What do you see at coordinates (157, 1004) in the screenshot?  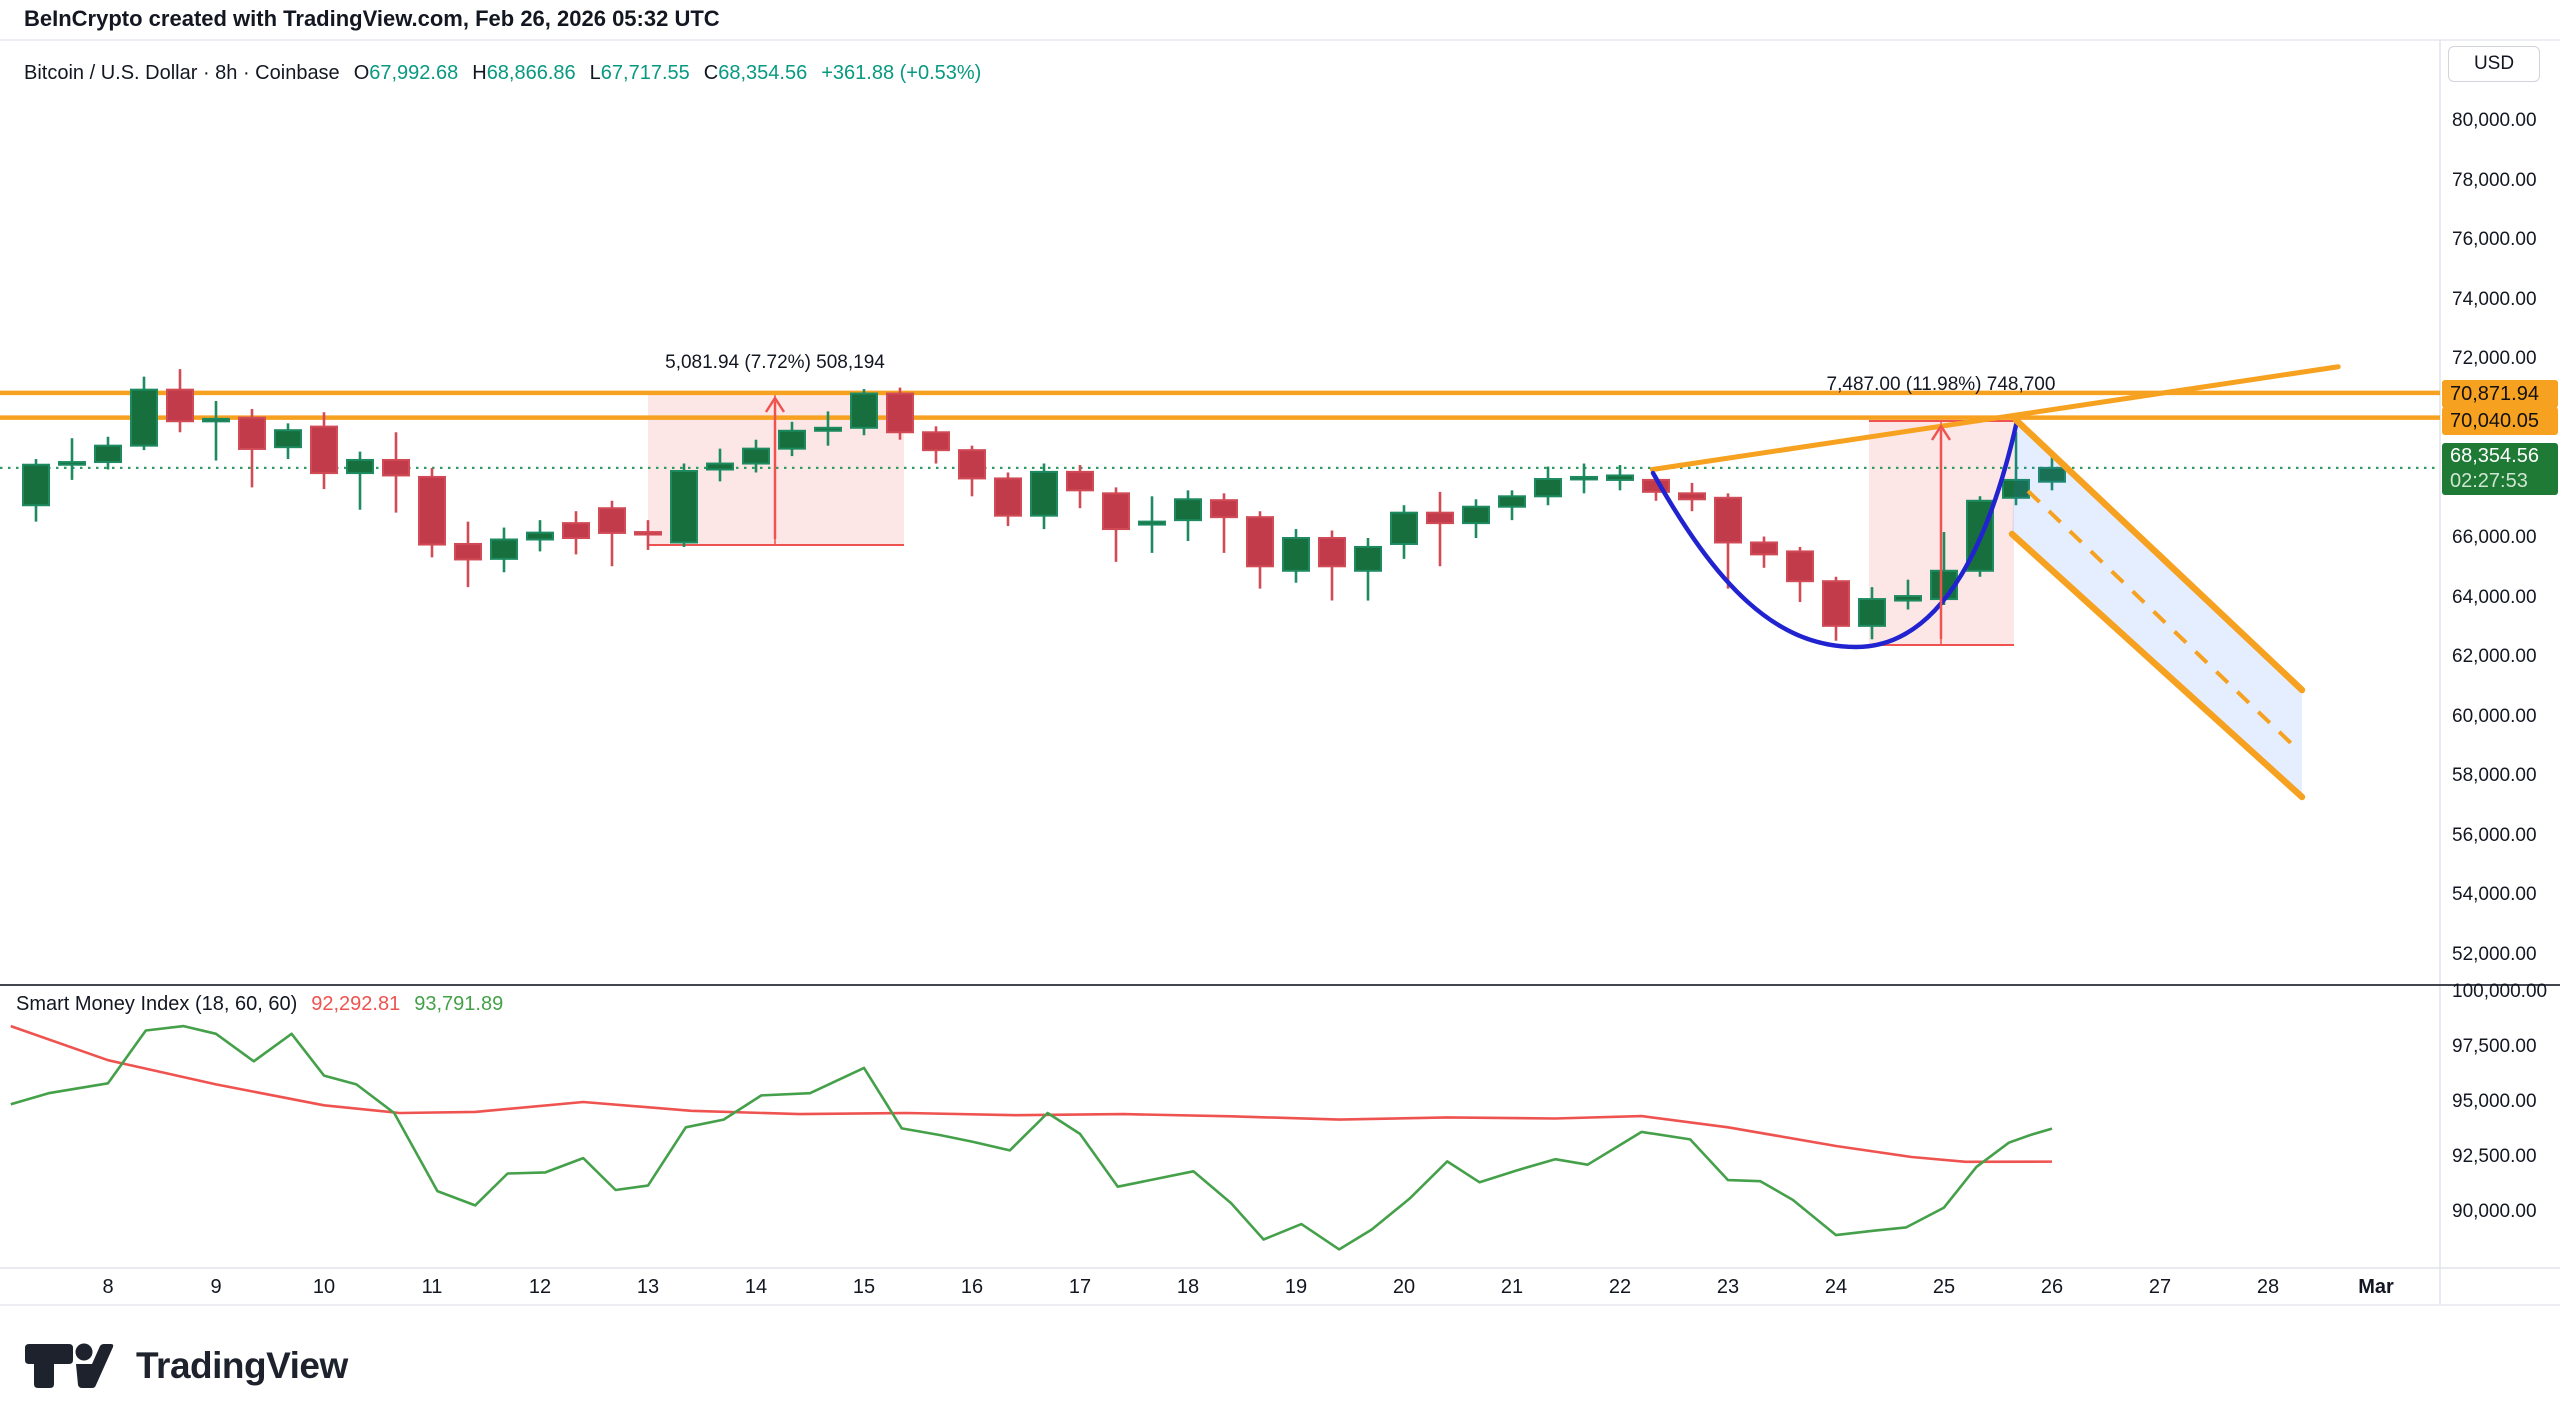 I see `indicator-title: Smart Money Index (18, 60, 60)` at bounding box center [157, 1004].